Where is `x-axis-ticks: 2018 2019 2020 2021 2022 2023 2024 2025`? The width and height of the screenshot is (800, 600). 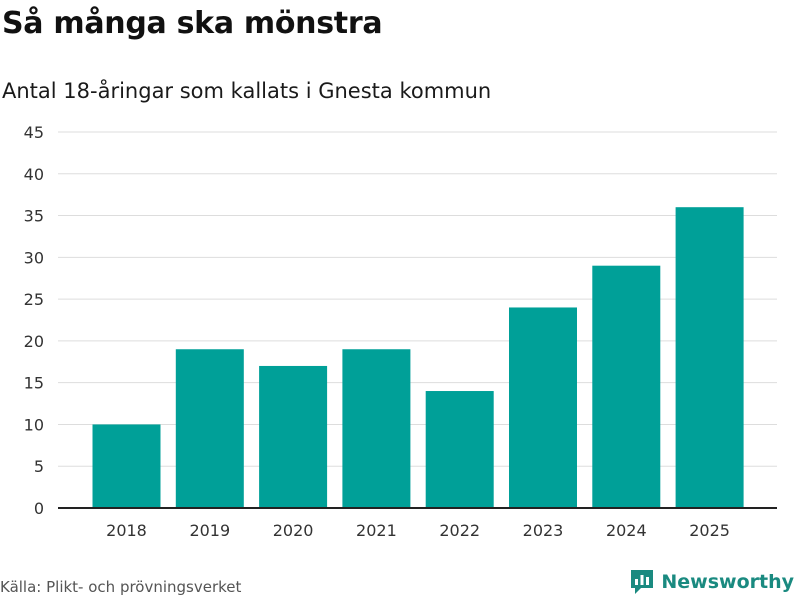 x-axis-ticks: 2018 2019 2020 2021 2022 2023 2024 2025 is located at coordinates (418, 530).